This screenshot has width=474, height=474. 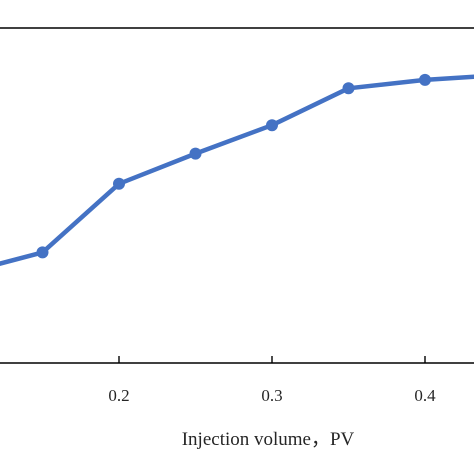 I want to click on x-axis-title: Injection volume，PV, so click(x=268, y=439).